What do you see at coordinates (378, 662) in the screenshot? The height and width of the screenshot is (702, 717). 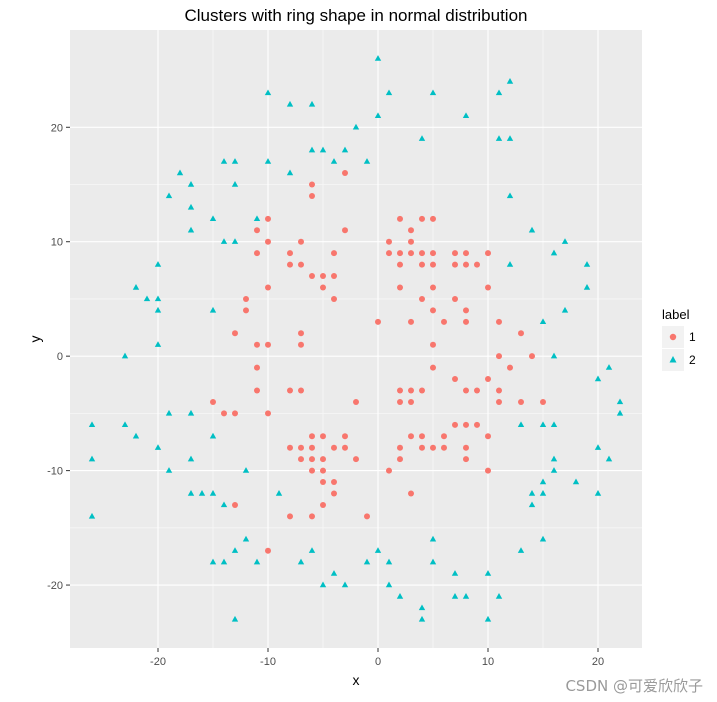 I see `x-tick-label: 0` at bounding box center [378, 662].